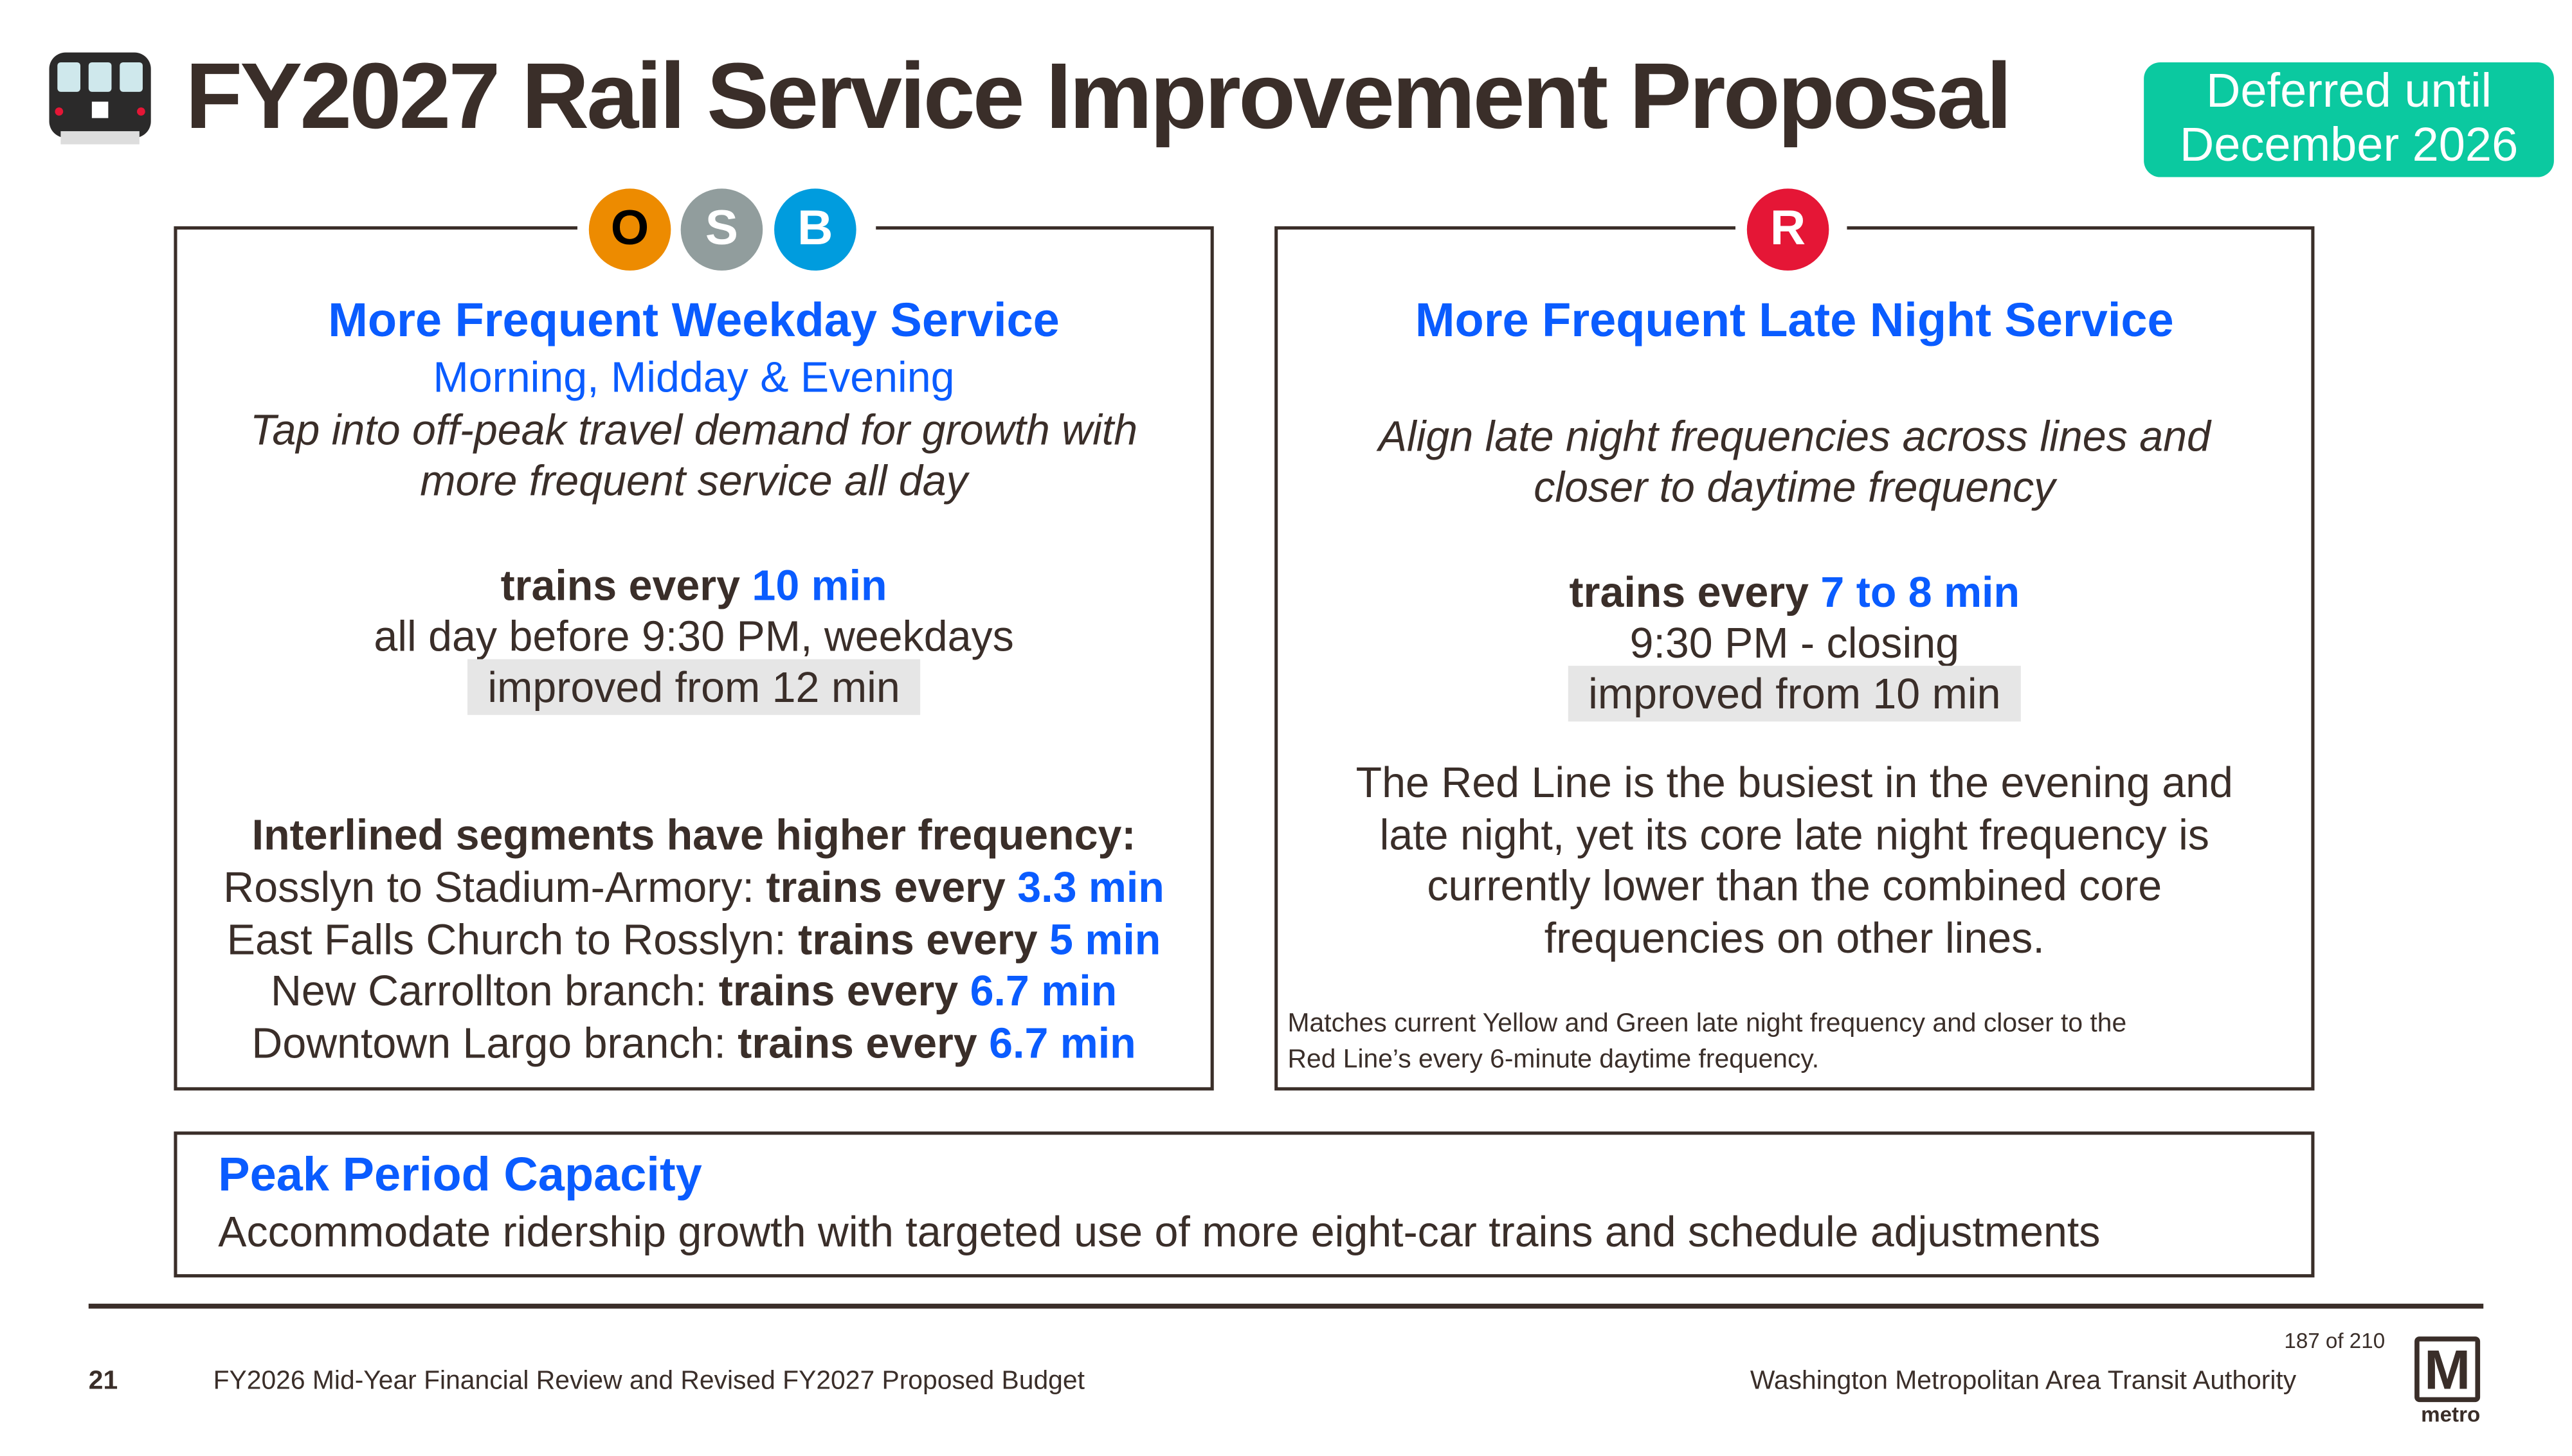 Image resolution: width=2572 pixels, height=1456 pixels. What do you see at coordinates (1794, 886) in the screenshot?
I see `paragraph-line: currently lower than the combined core` at bounding box center [1794, 886].